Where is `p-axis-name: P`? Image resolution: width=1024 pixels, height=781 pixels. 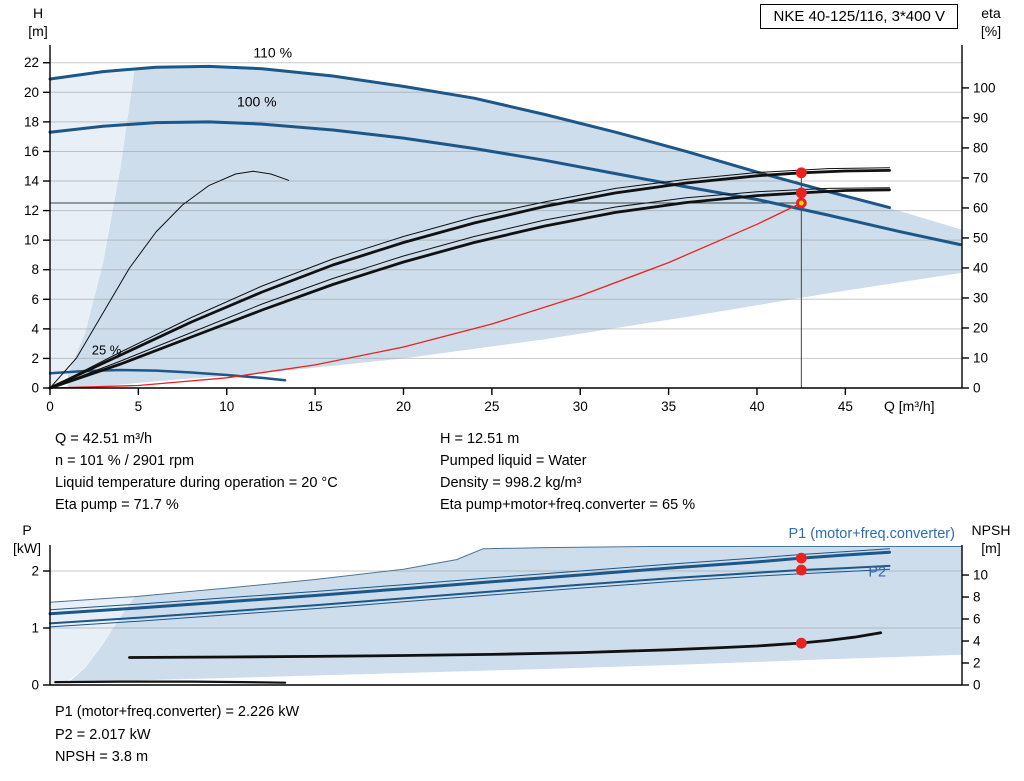
p-axis-name: P is located at coordinates (27, 530).